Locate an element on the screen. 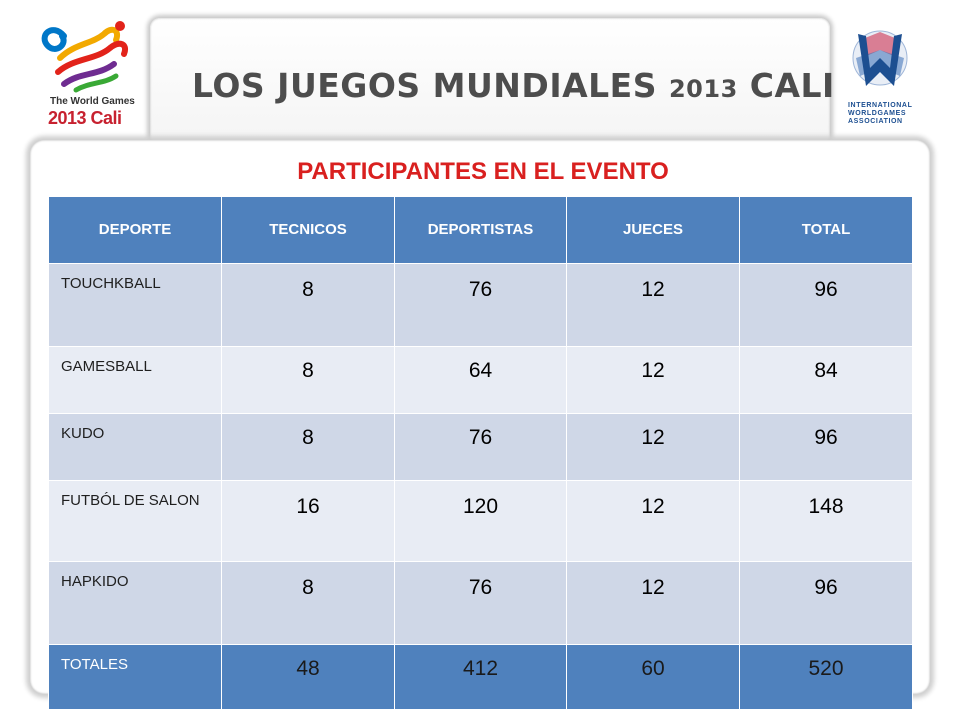  world-games-logo: The World Games 2013 Cali is located at coordinates (90, 74).